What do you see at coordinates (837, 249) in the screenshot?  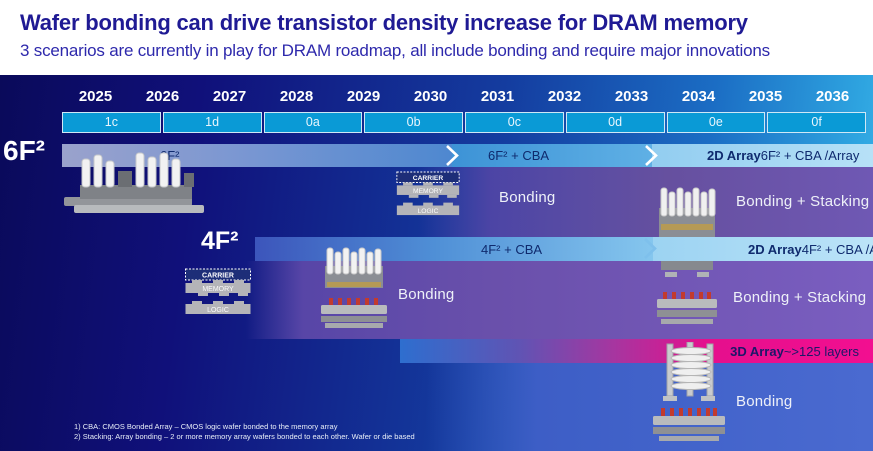 I see `band-4f2-seg2-rest: 4F² + CBA /Array` at bounding box center [837, 249].